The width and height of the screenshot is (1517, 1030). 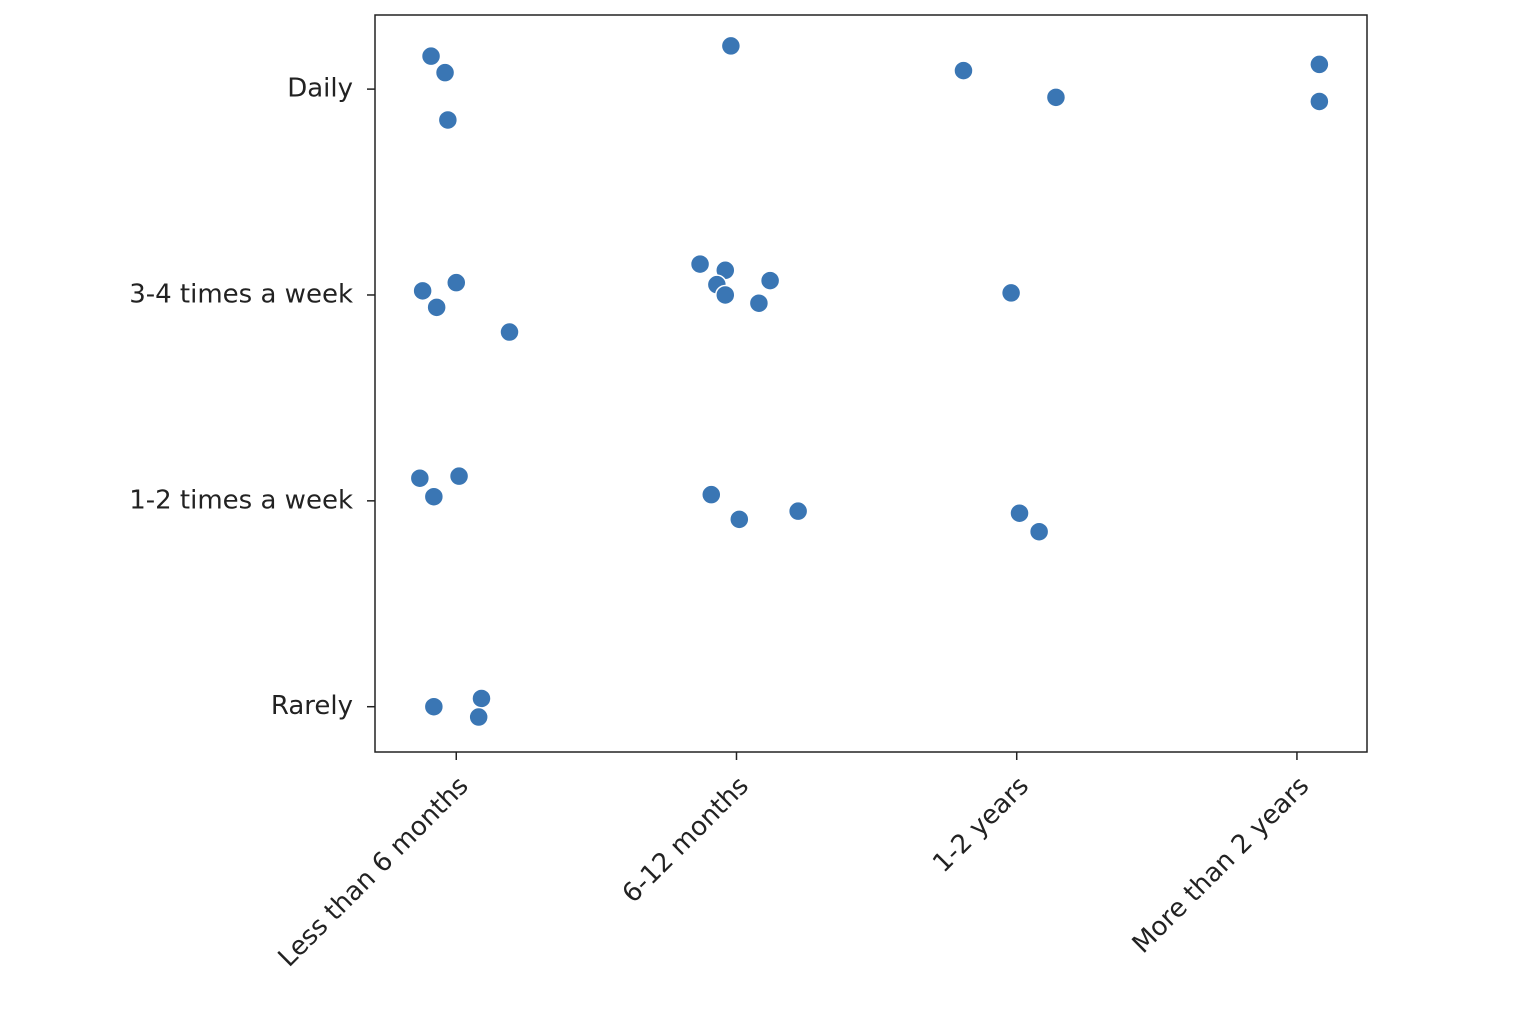 I want to click on x-tick-label: More than 2 years, so click(x=1221, y=865).